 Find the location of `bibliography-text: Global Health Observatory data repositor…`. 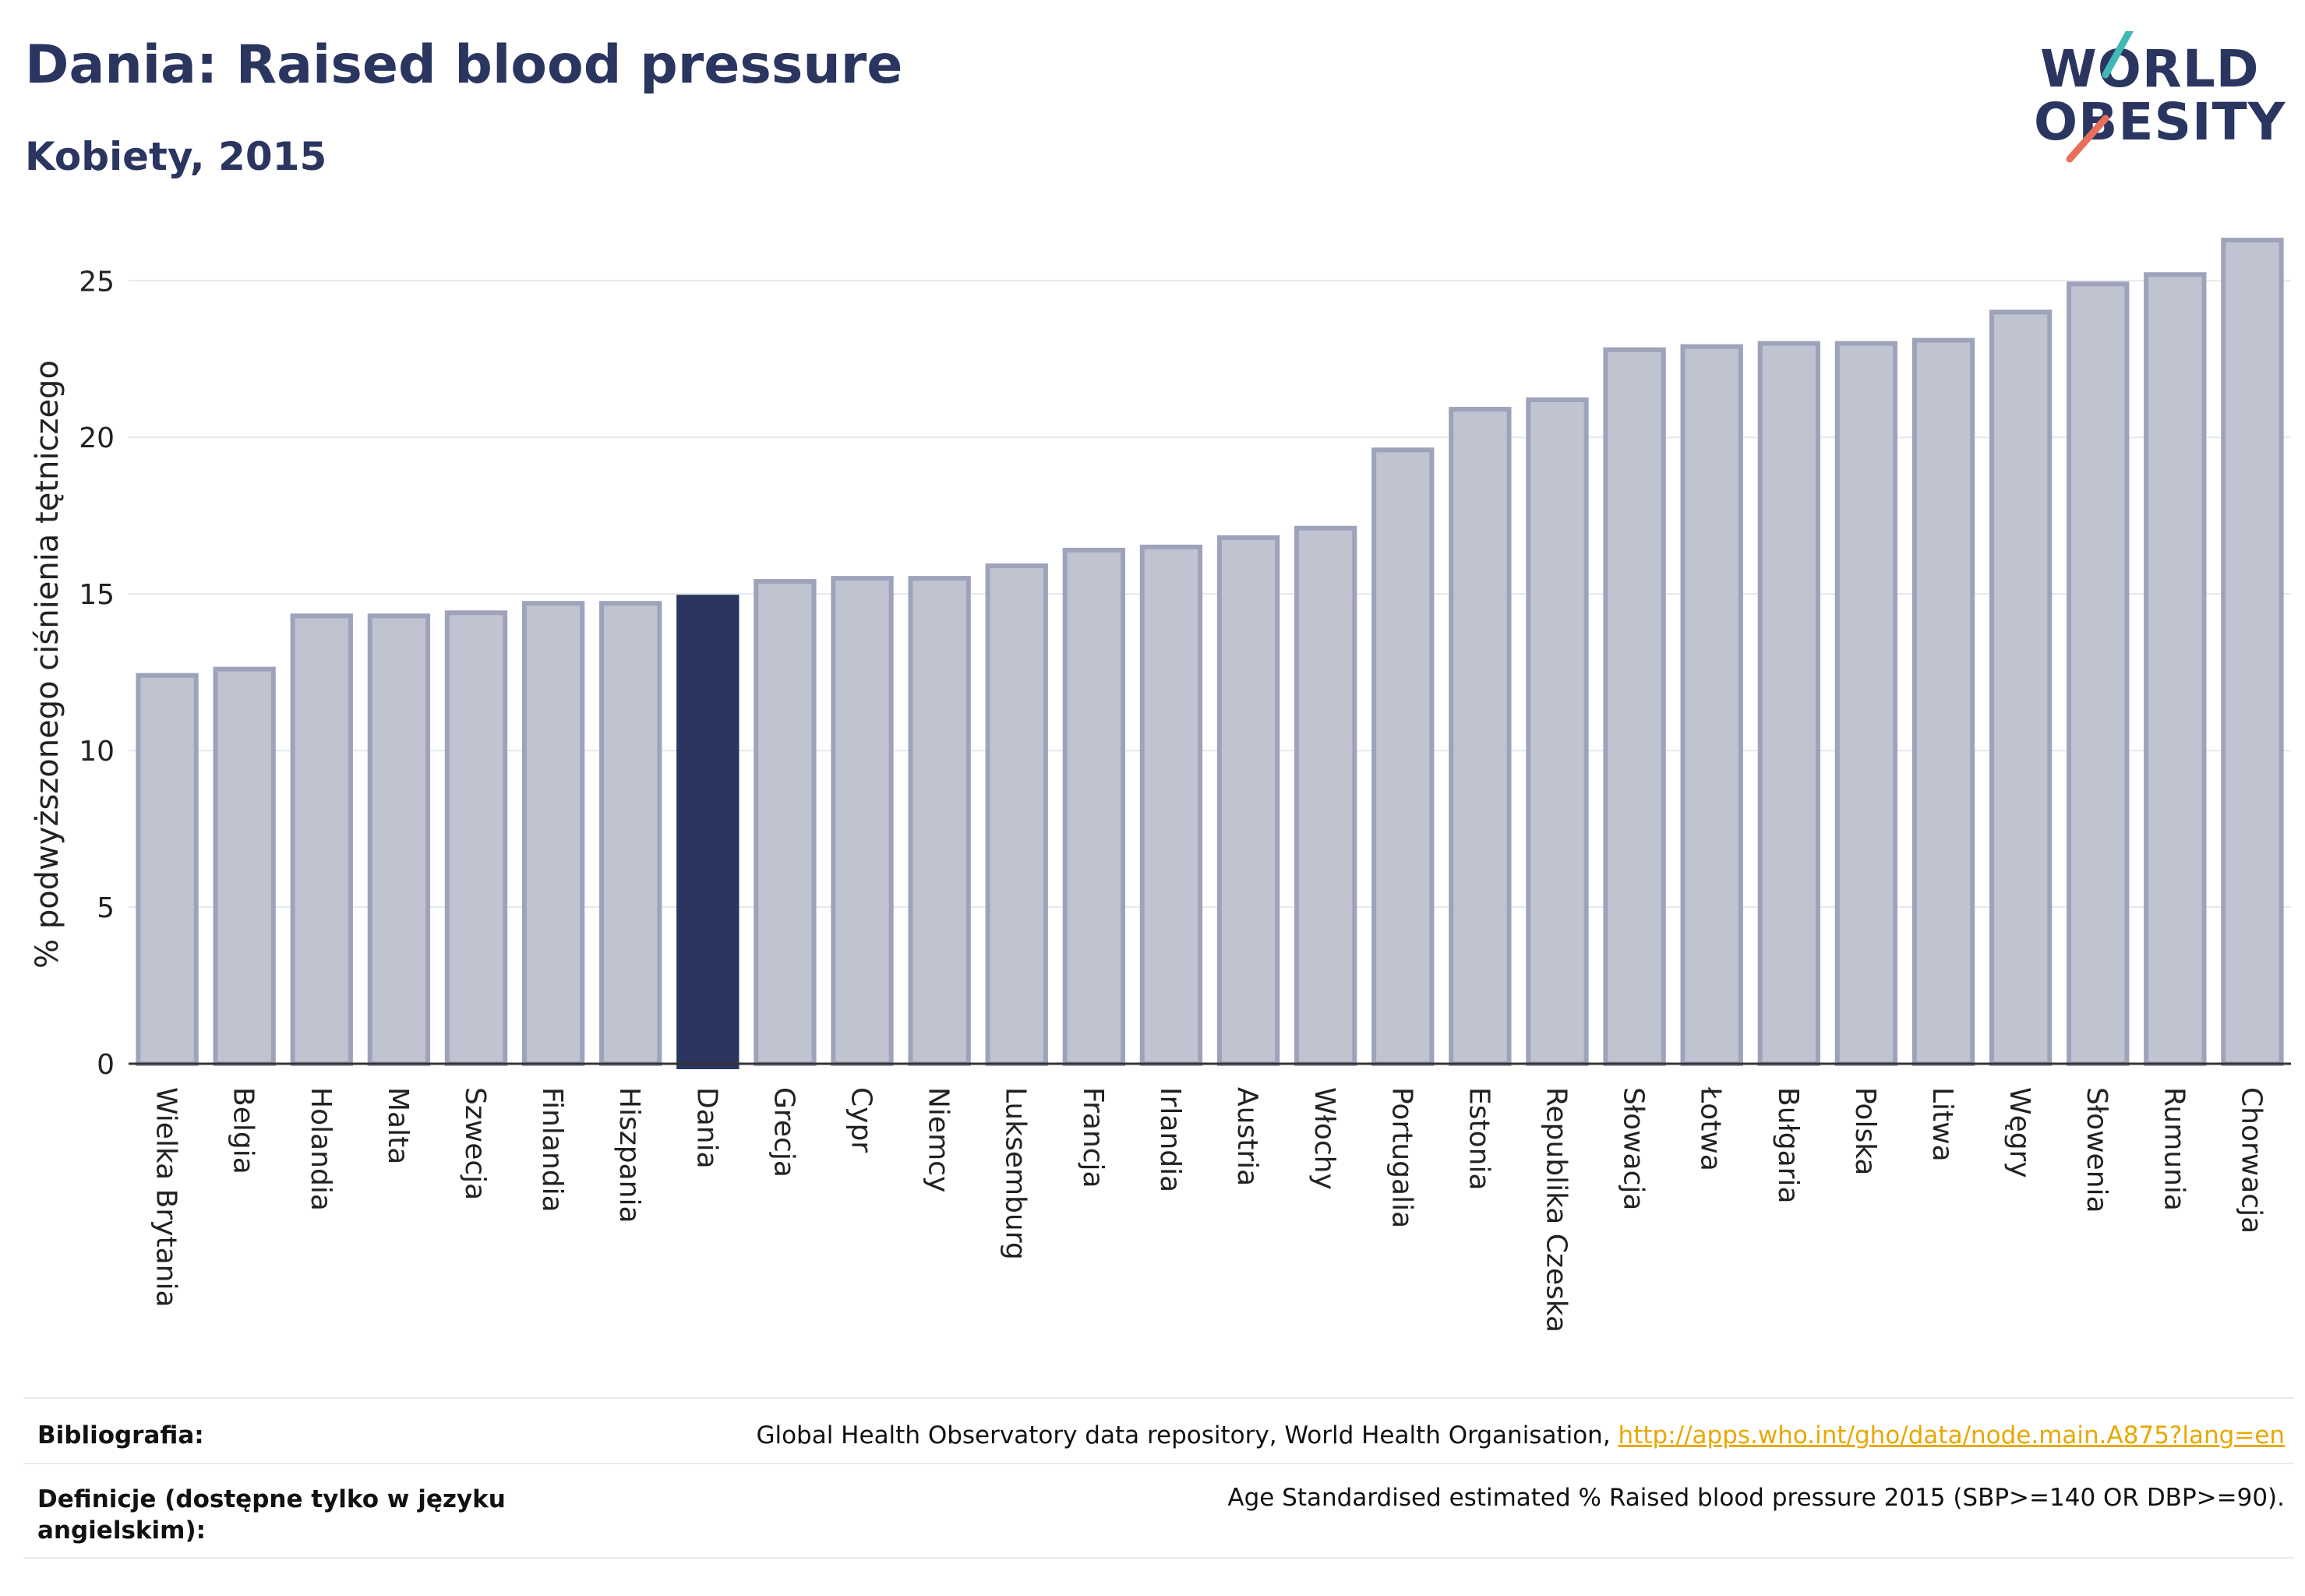

bibliography-text: Global Health Observatory data repositor… is located at coordinates (1187, 1435).